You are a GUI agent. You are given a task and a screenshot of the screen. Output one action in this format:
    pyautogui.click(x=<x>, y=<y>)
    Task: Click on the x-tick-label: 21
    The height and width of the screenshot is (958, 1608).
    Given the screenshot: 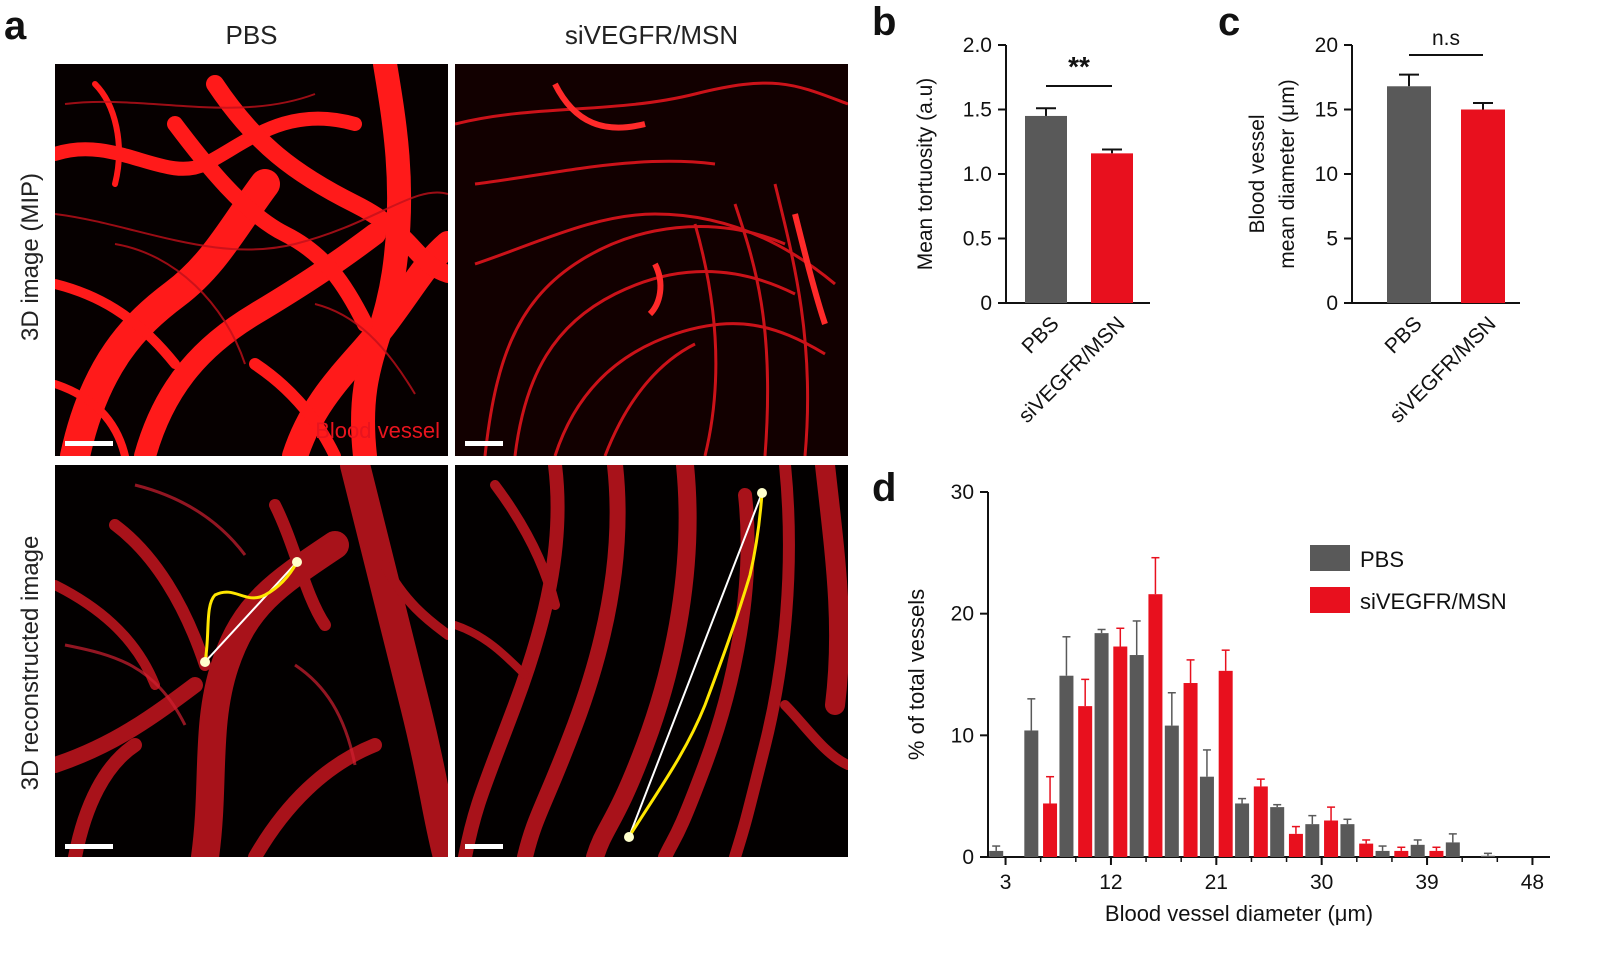 What is the action you would take?
    pyautogui.click(x=1216, y=882)
    